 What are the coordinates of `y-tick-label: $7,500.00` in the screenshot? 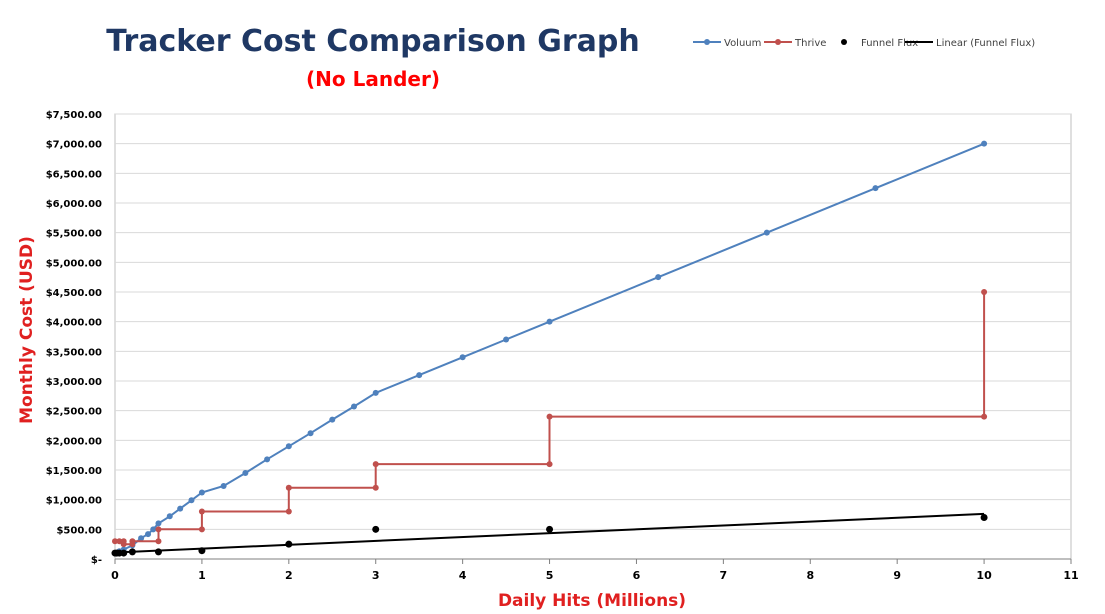 It's located at (74, 115).